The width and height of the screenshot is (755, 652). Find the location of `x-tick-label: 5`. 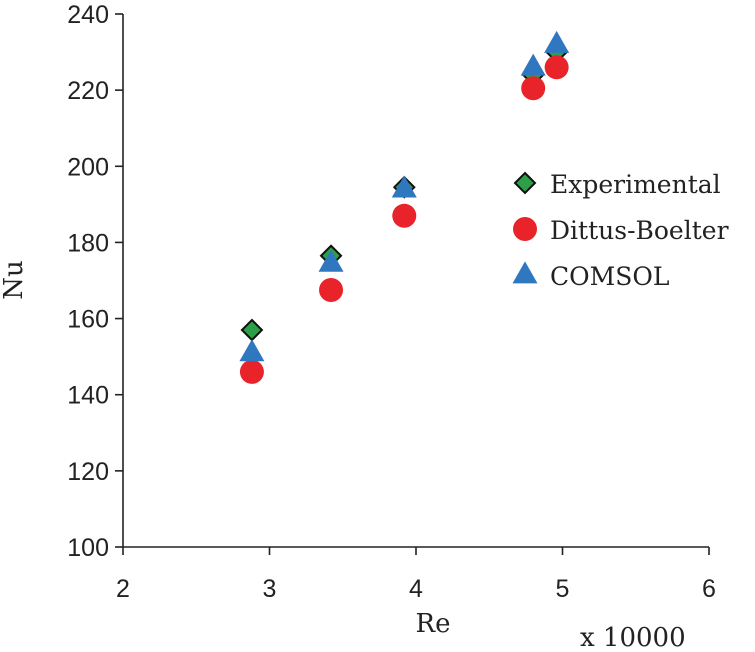

x-tick-label: 5 is located at coordinates (563, 589).